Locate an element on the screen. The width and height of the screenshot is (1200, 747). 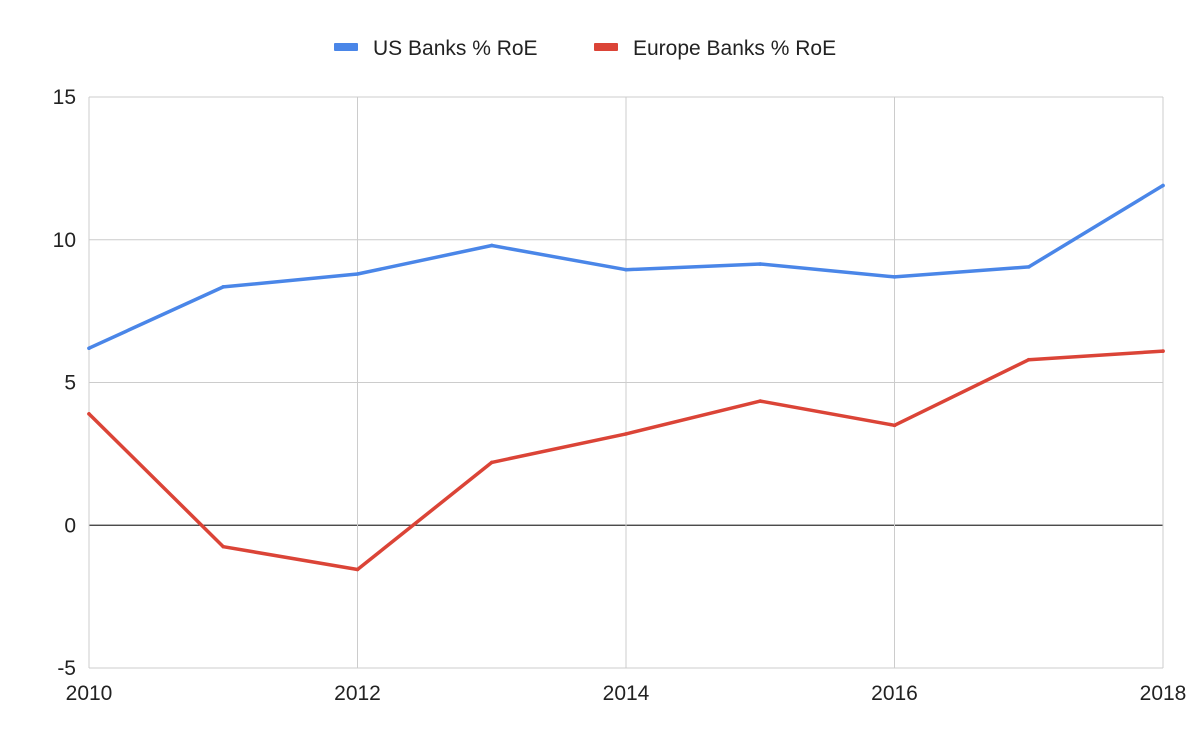
y-tick-label: 0 is located at coordinates (70, 525).